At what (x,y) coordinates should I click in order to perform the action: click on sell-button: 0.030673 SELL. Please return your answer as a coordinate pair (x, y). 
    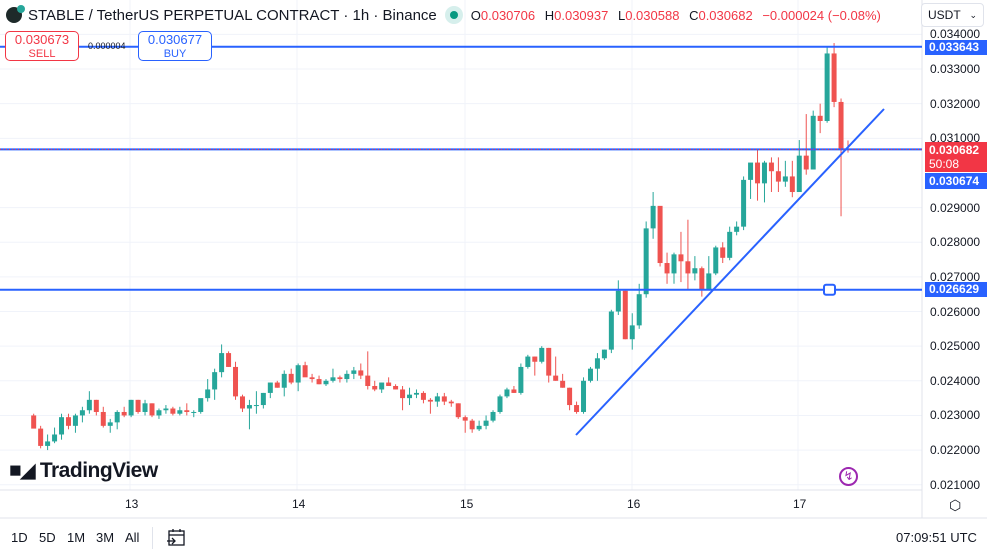
    Looking at the image, I should click on (42, 46).